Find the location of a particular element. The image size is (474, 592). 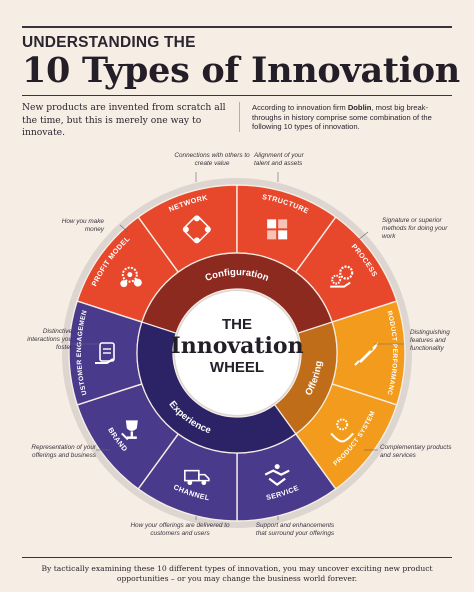

center-line-3: WHEEL is located at coordinates (237, 367).